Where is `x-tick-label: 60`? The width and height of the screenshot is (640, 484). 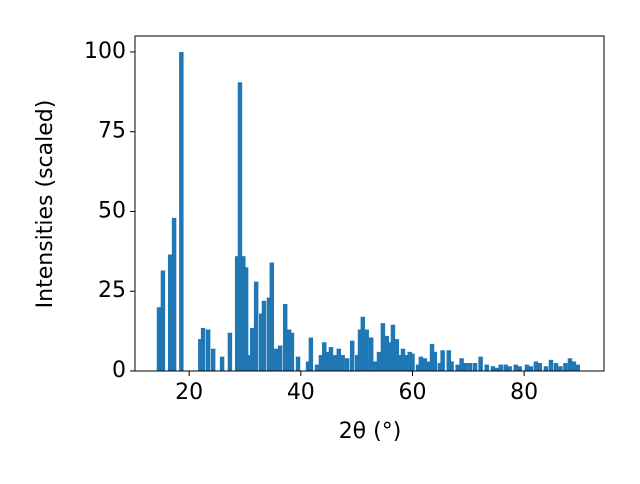 x-tick-label: 60 is located at coordinates (412, 392).